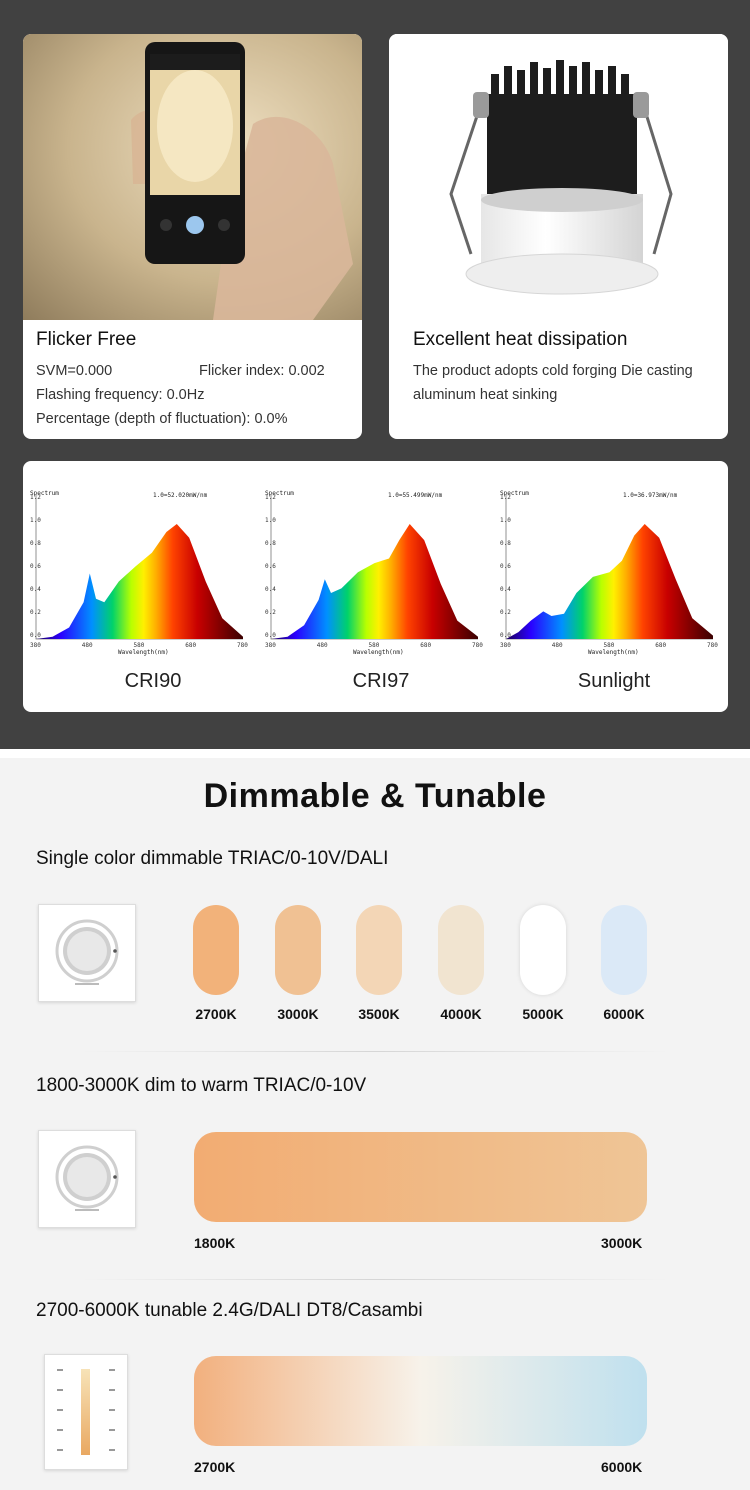  Describe the element at coordinates (298, 1014) in the screenshot. I see `color-temp-label: 3000K` at that location.